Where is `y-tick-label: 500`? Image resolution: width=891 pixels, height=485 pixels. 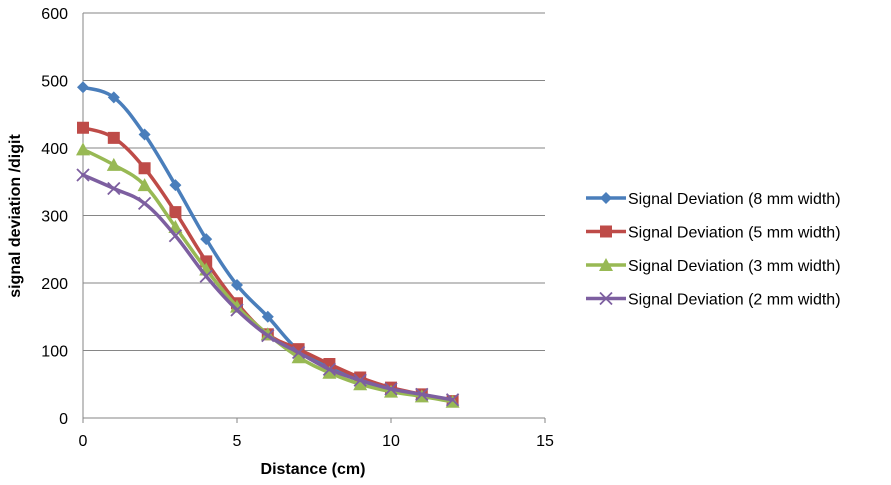
y-tick-label: 500 is located at coordinates (54, 82).